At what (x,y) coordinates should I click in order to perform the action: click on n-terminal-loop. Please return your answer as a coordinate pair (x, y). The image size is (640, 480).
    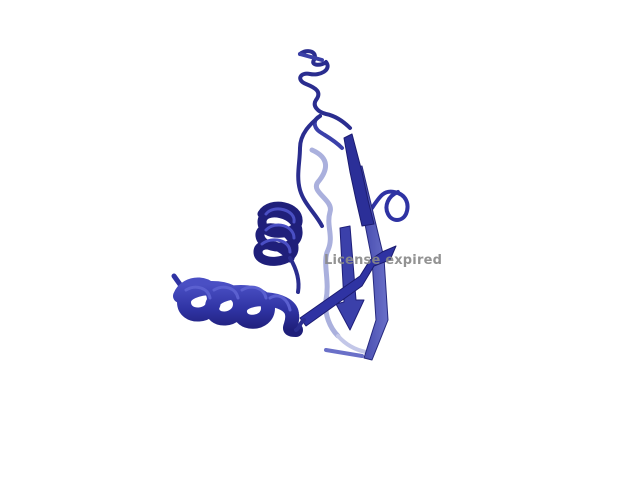
    Looking at the image, I should click on (324, 138).